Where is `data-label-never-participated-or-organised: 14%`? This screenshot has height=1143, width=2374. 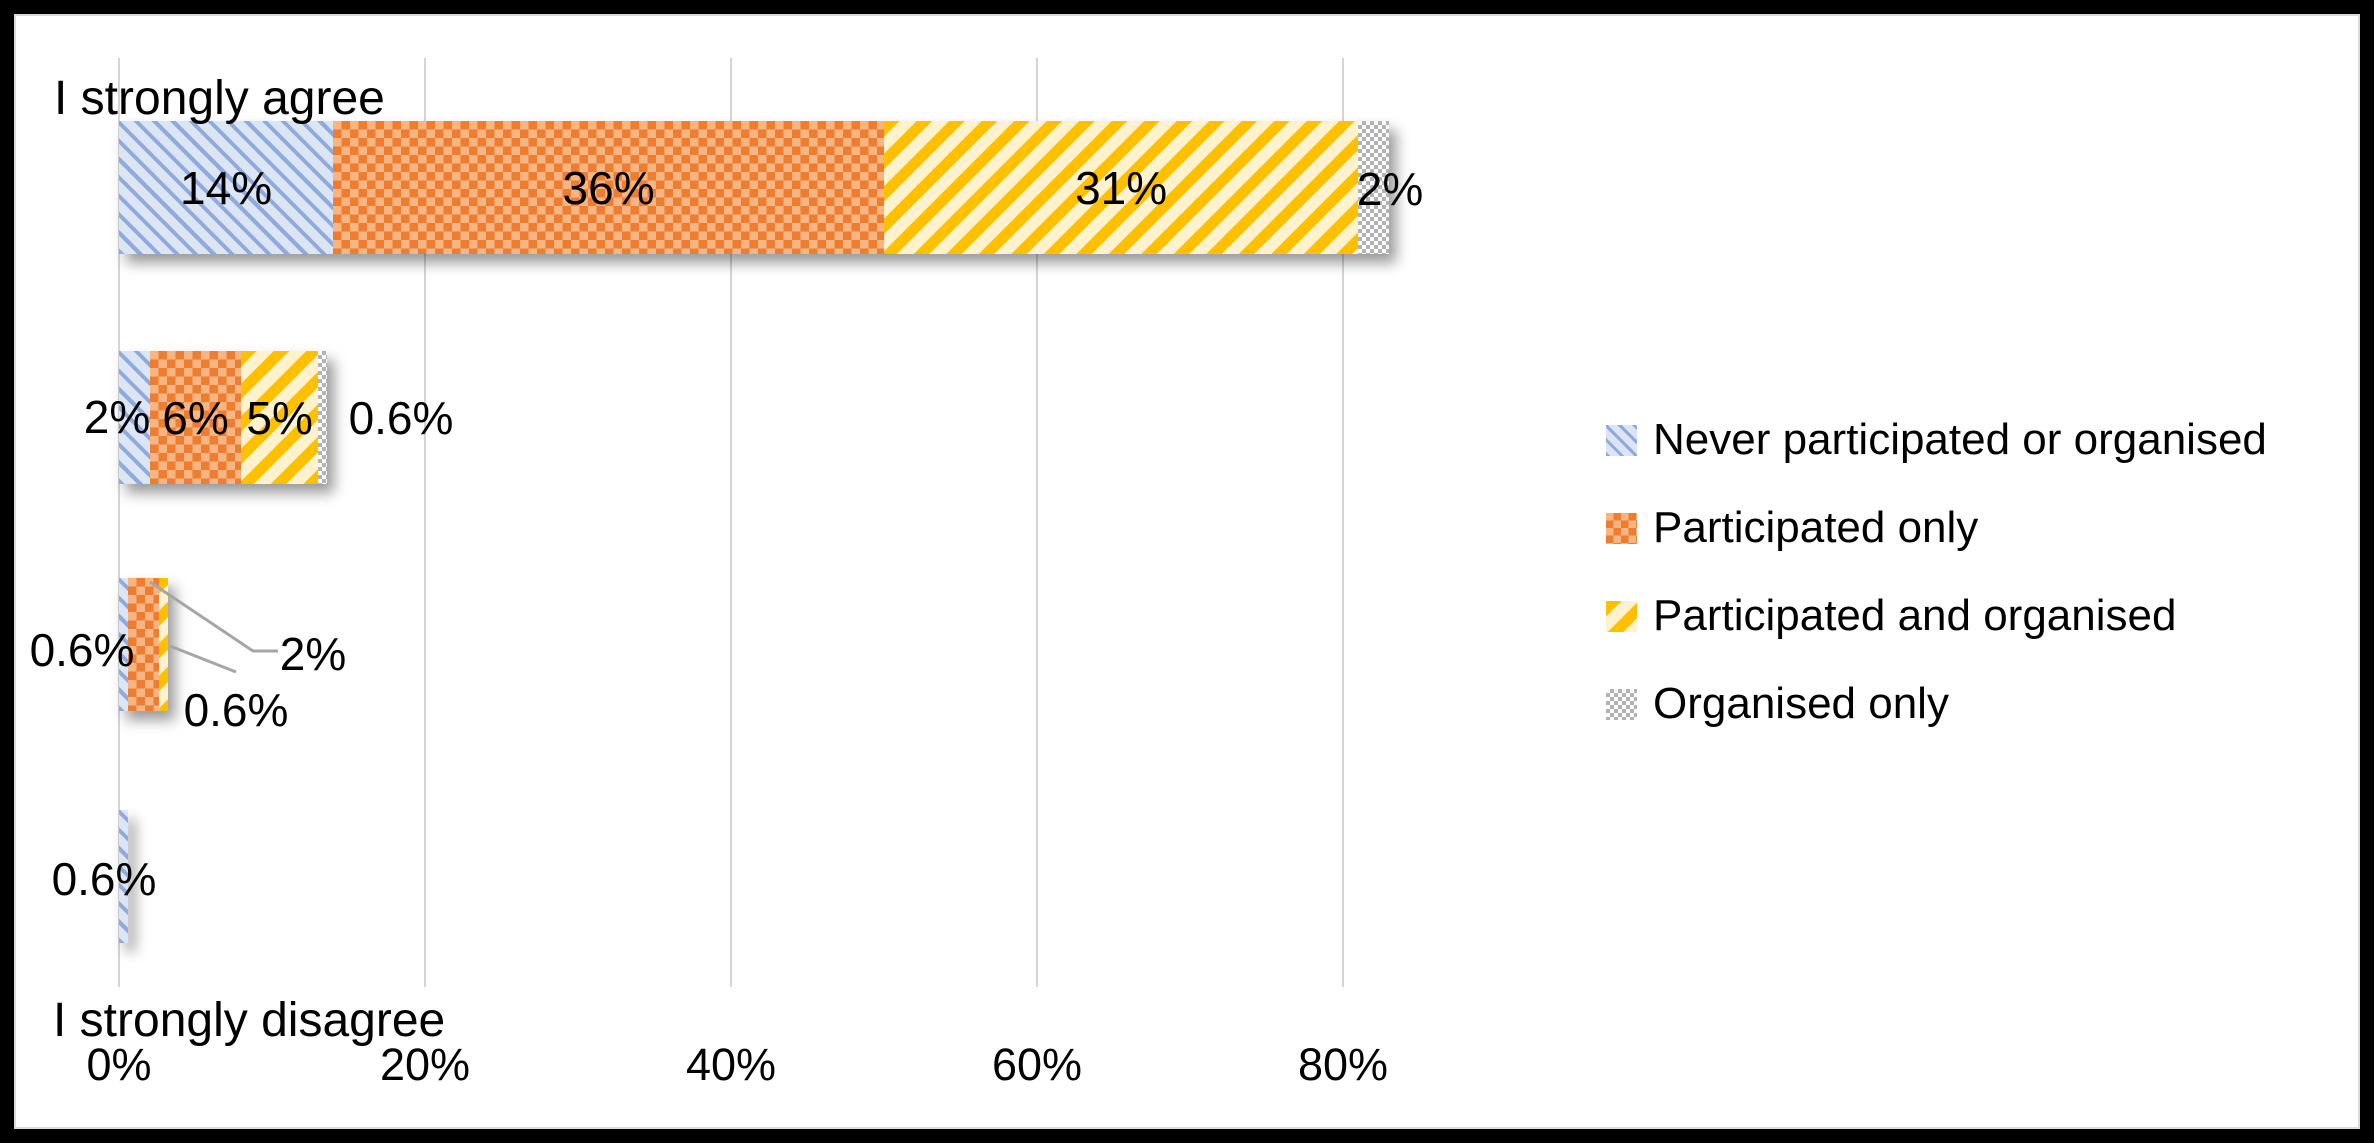 data-label-never-participated-or-organised: 14% is located at coordinates (226, 187).